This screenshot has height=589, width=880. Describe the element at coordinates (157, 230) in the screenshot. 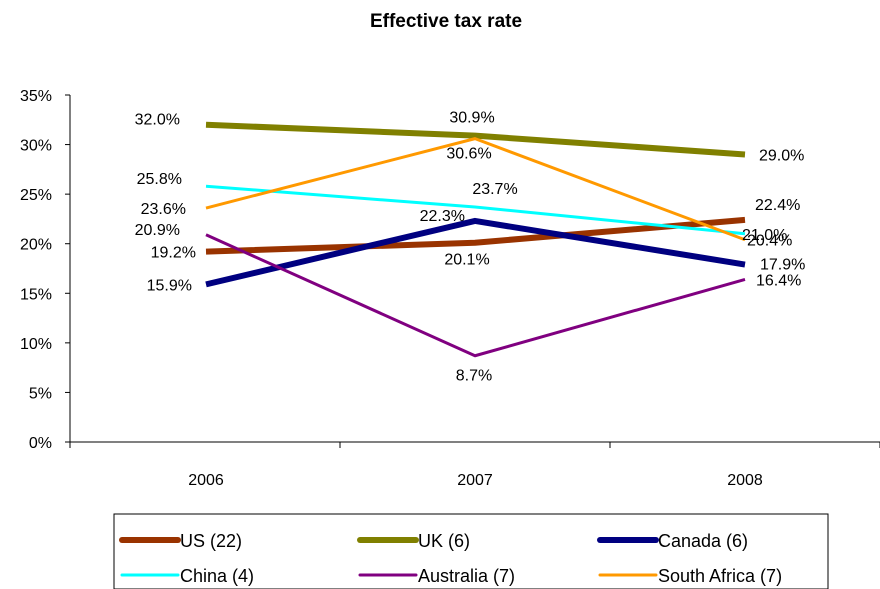

I see `data-label: 20.9%` at that location.